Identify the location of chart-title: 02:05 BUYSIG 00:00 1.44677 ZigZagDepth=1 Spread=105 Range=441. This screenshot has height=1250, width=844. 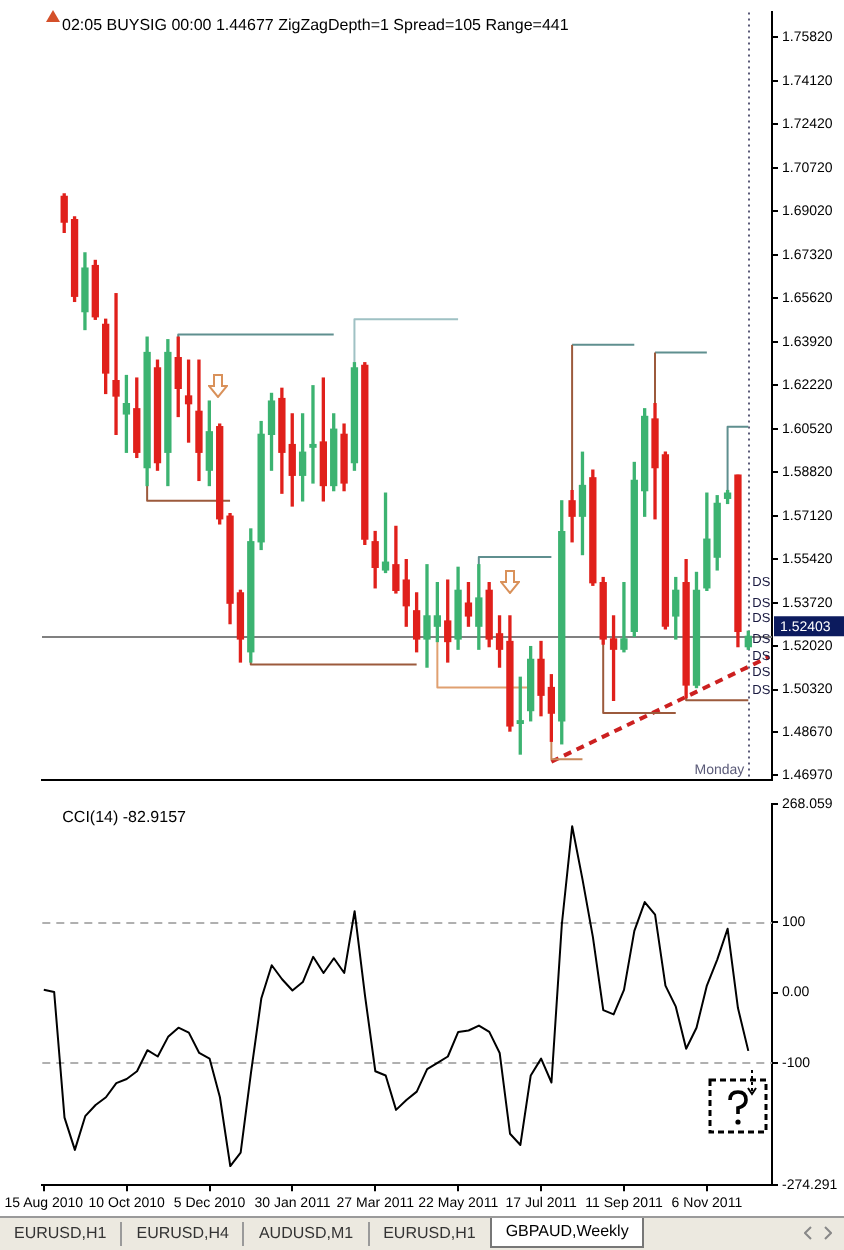
(316, 25).